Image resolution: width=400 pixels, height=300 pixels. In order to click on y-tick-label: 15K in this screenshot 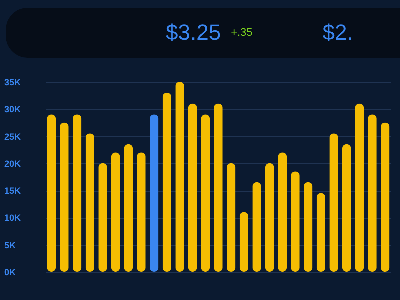, I will do `click(13, 191)`.